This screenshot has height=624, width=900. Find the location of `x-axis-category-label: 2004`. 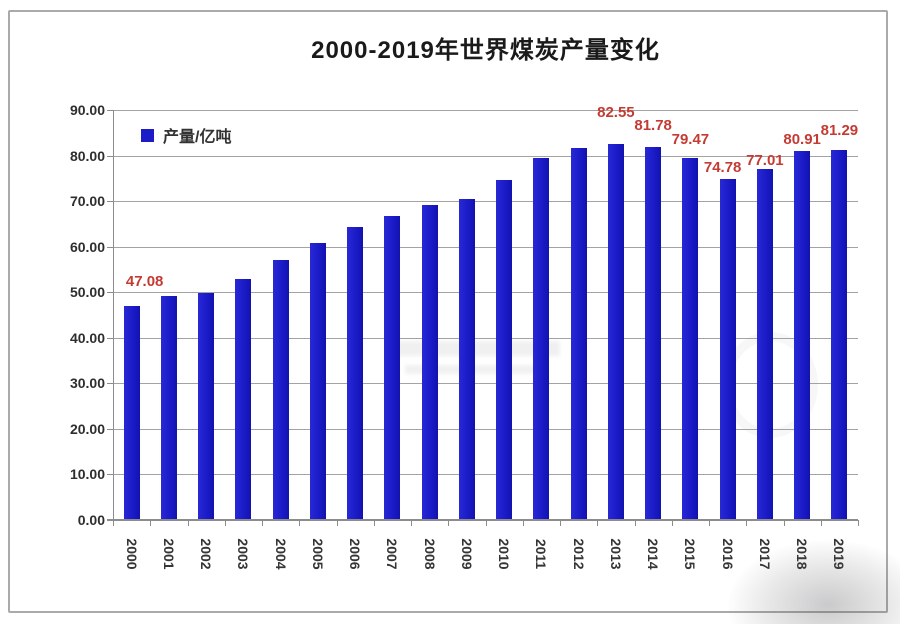

x-axis-category-label: 2004 is located at coordinates (280, 554).